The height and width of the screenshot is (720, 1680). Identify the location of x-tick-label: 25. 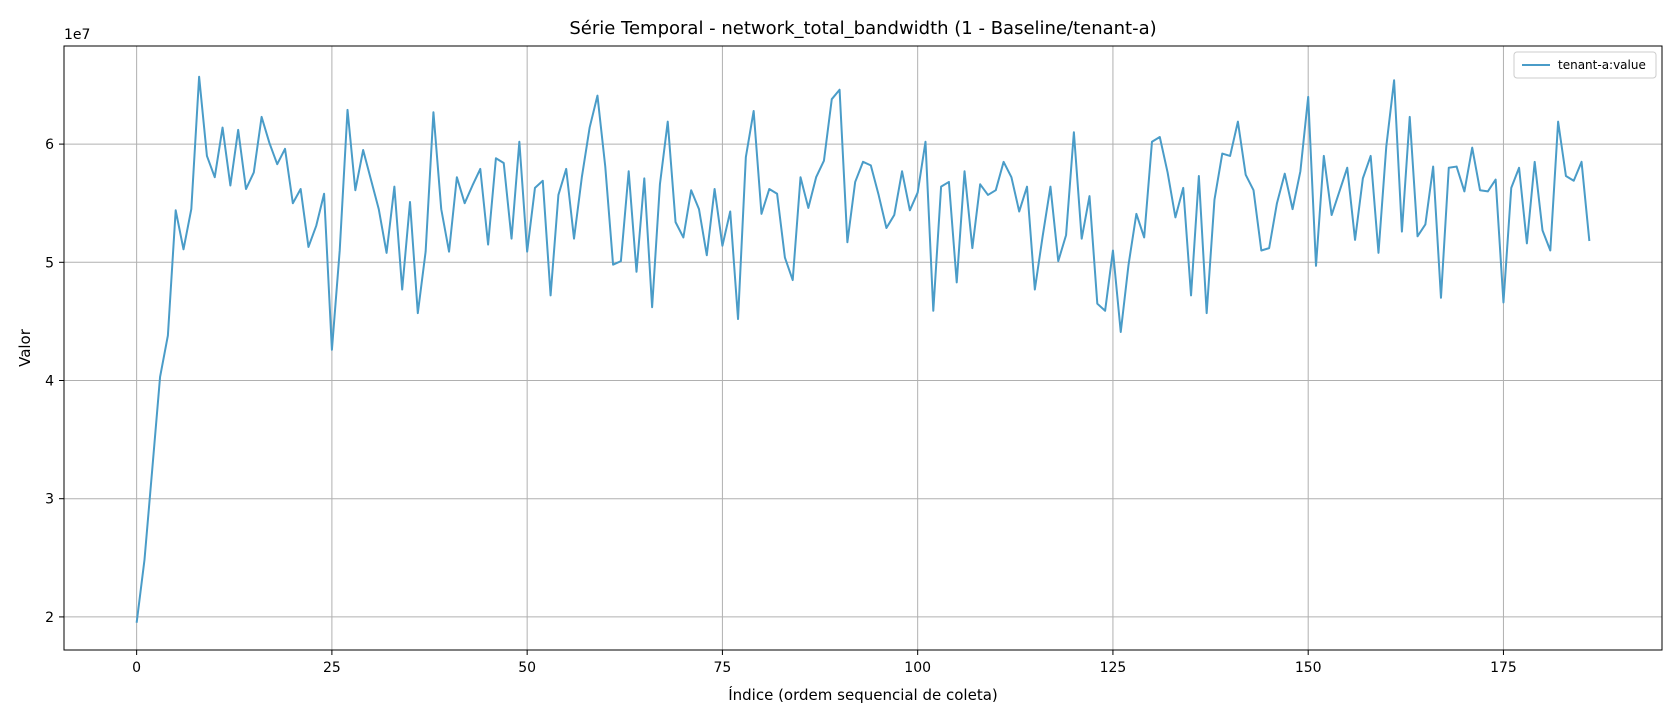
(332, 668).